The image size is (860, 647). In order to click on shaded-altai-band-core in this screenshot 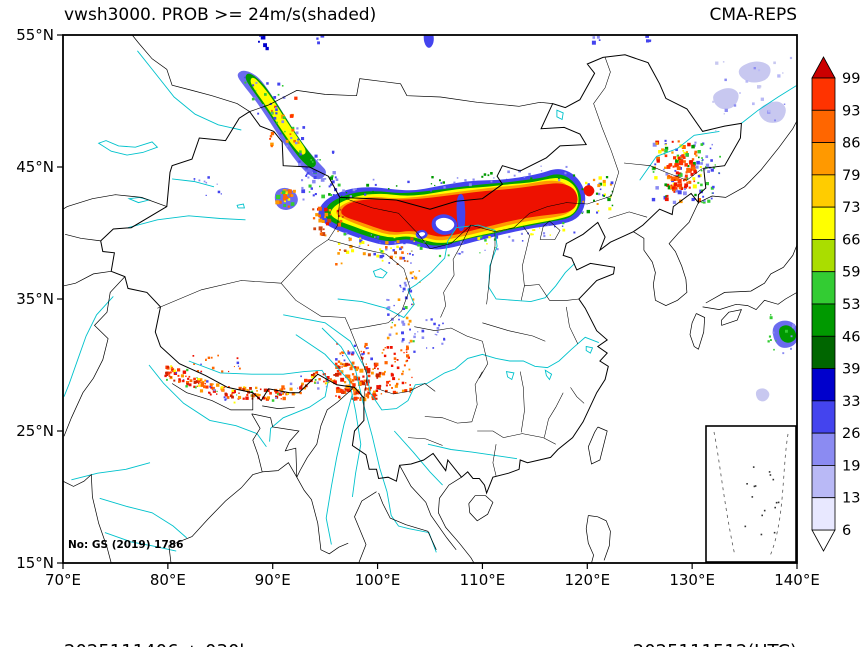, I will do `click(278, 116)`.